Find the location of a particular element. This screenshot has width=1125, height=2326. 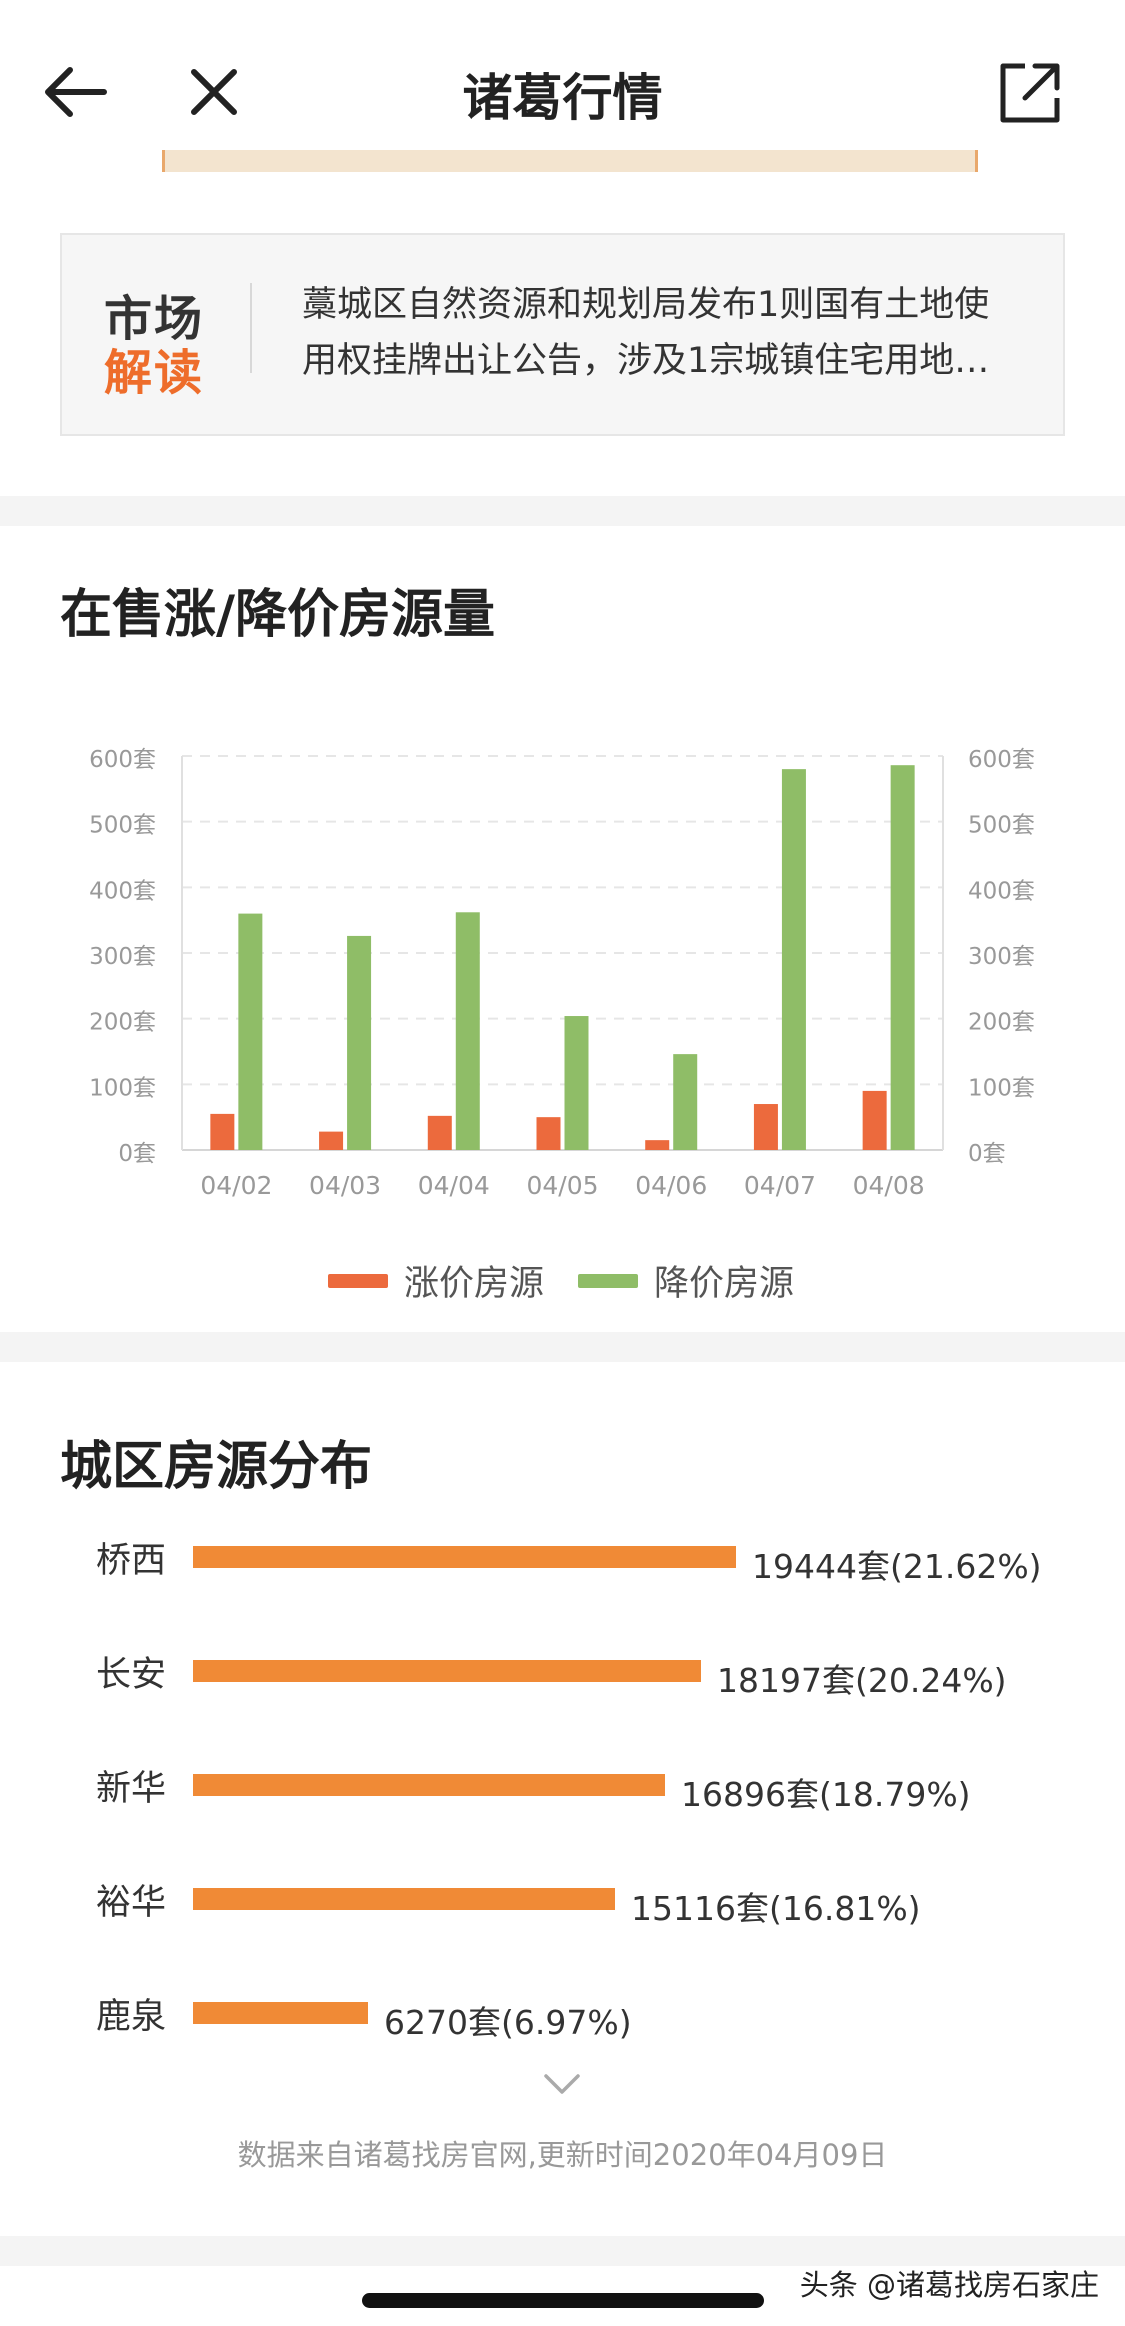

nav-bar: 诸葛行情 is located at coordinates (562, 80).